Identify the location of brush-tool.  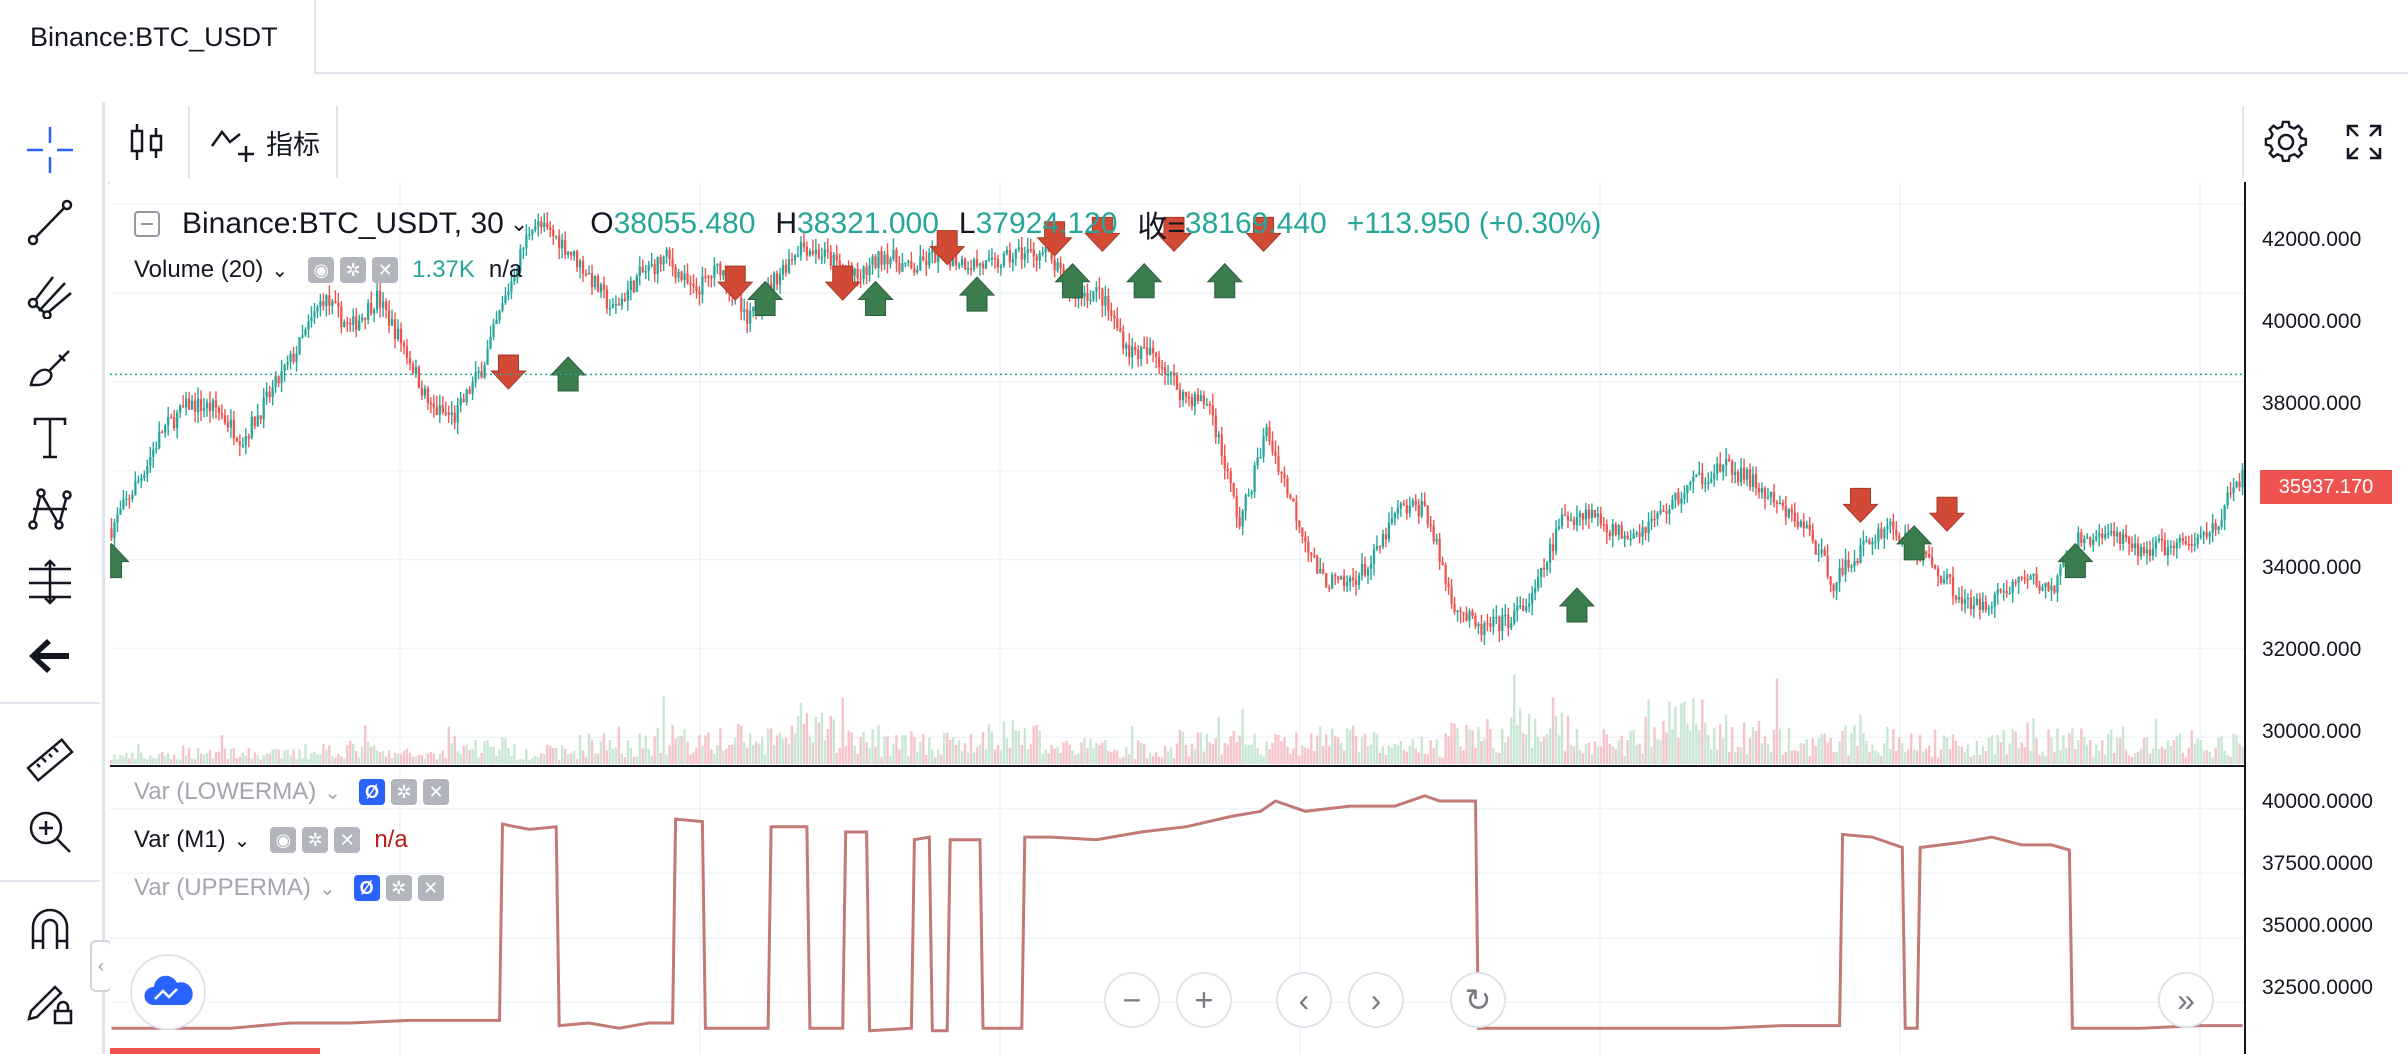
(50, 366).